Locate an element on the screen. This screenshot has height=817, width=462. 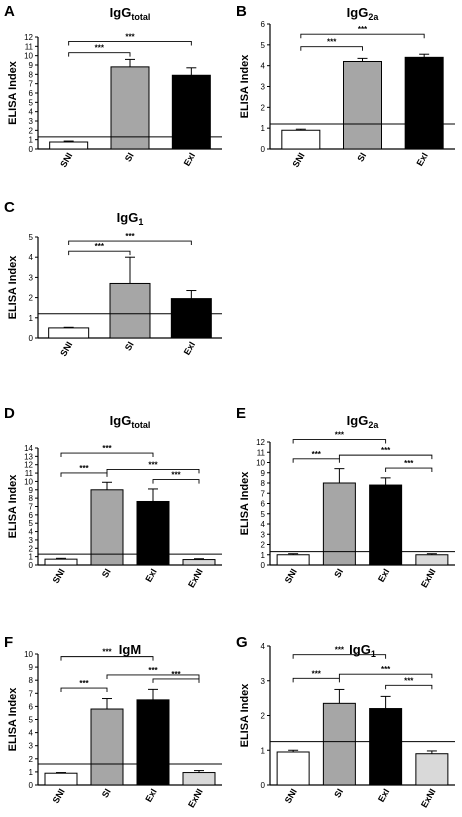
panel-letter: B is located at coordinates (241, 11).